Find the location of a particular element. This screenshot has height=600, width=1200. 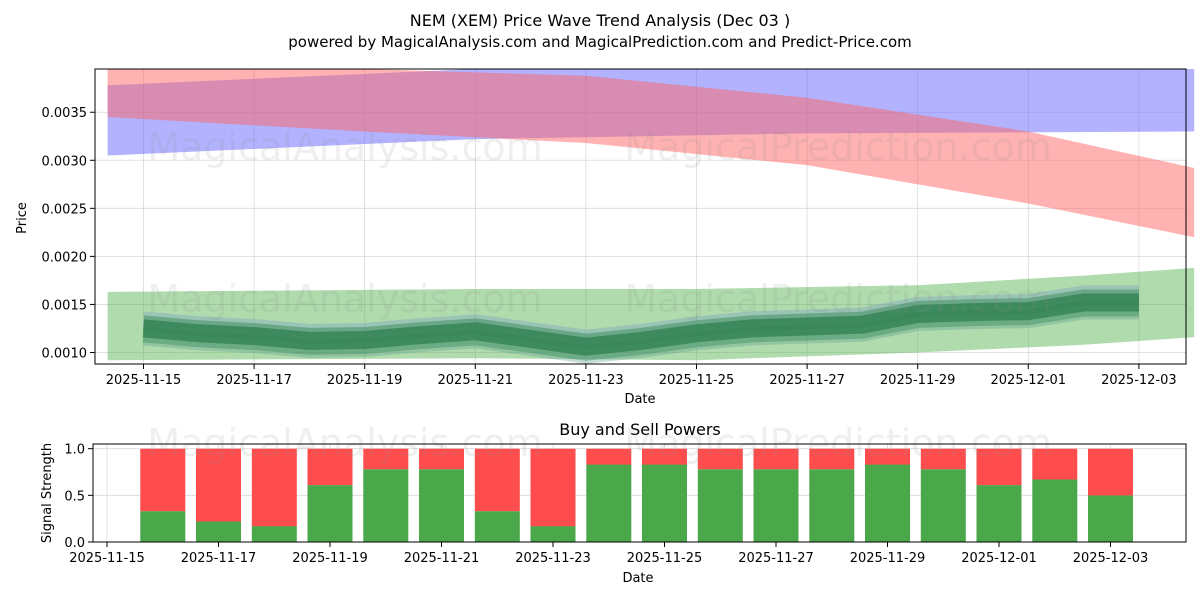

price-x-tick-label: 2025-11-29 is located at coordinates (918, 380).